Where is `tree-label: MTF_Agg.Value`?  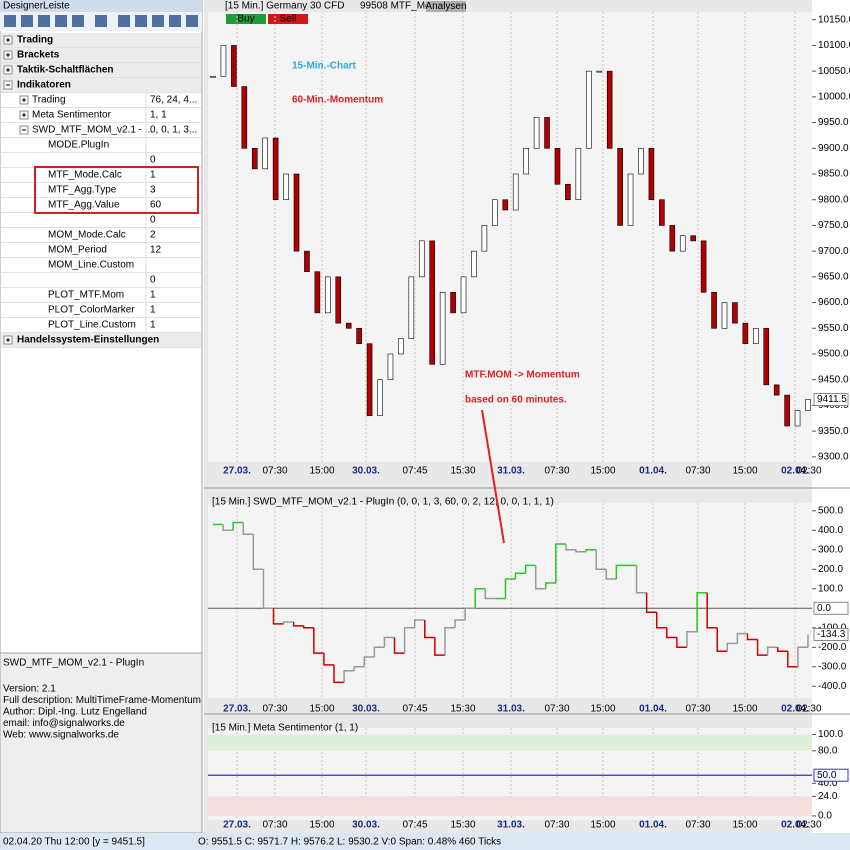
tree-label: MTF_Agg.Value is located at coordinates (84, 205).